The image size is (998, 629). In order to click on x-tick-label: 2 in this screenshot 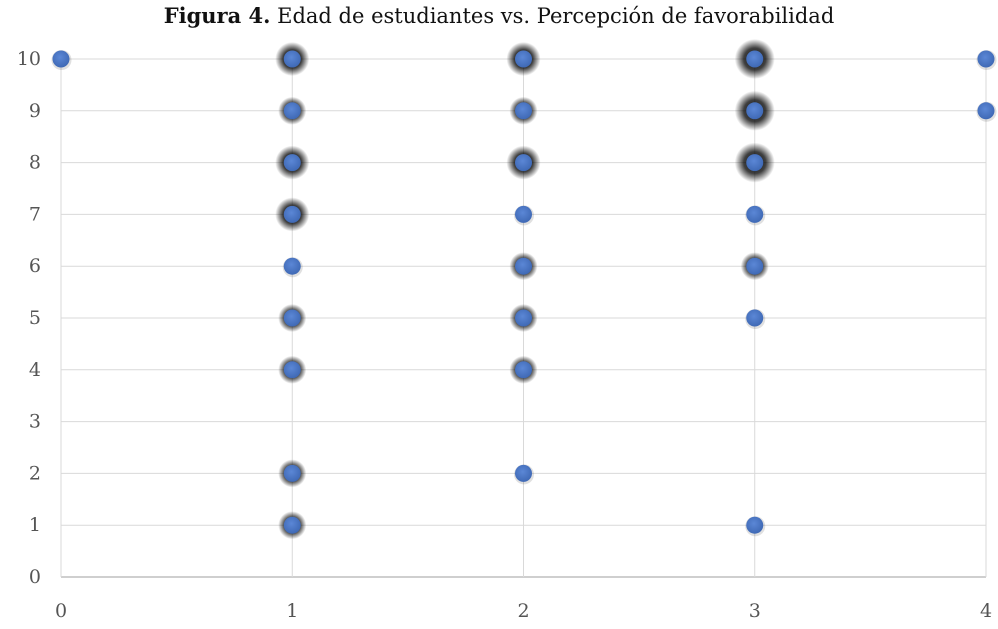, I will do `click(523, 611)`.